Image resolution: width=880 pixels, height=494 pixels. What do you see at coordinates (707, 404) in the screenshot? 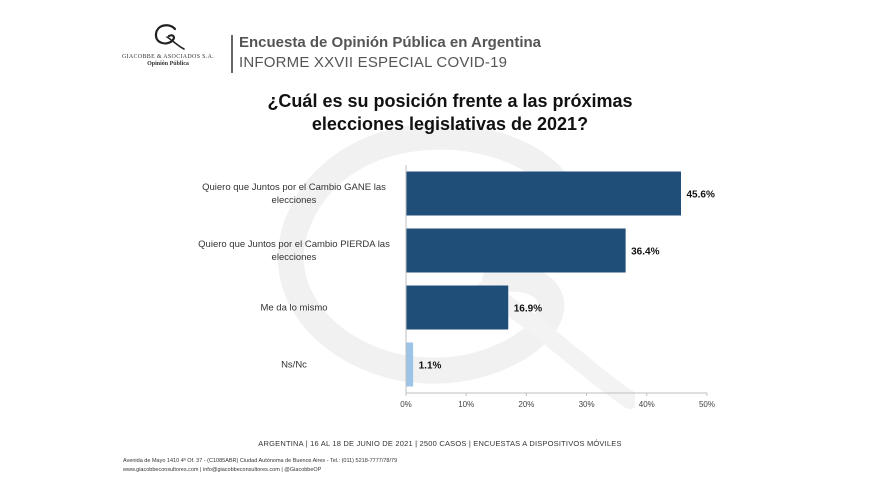
I see `x-tick-label: 50%` at bounding box center [707, 404].